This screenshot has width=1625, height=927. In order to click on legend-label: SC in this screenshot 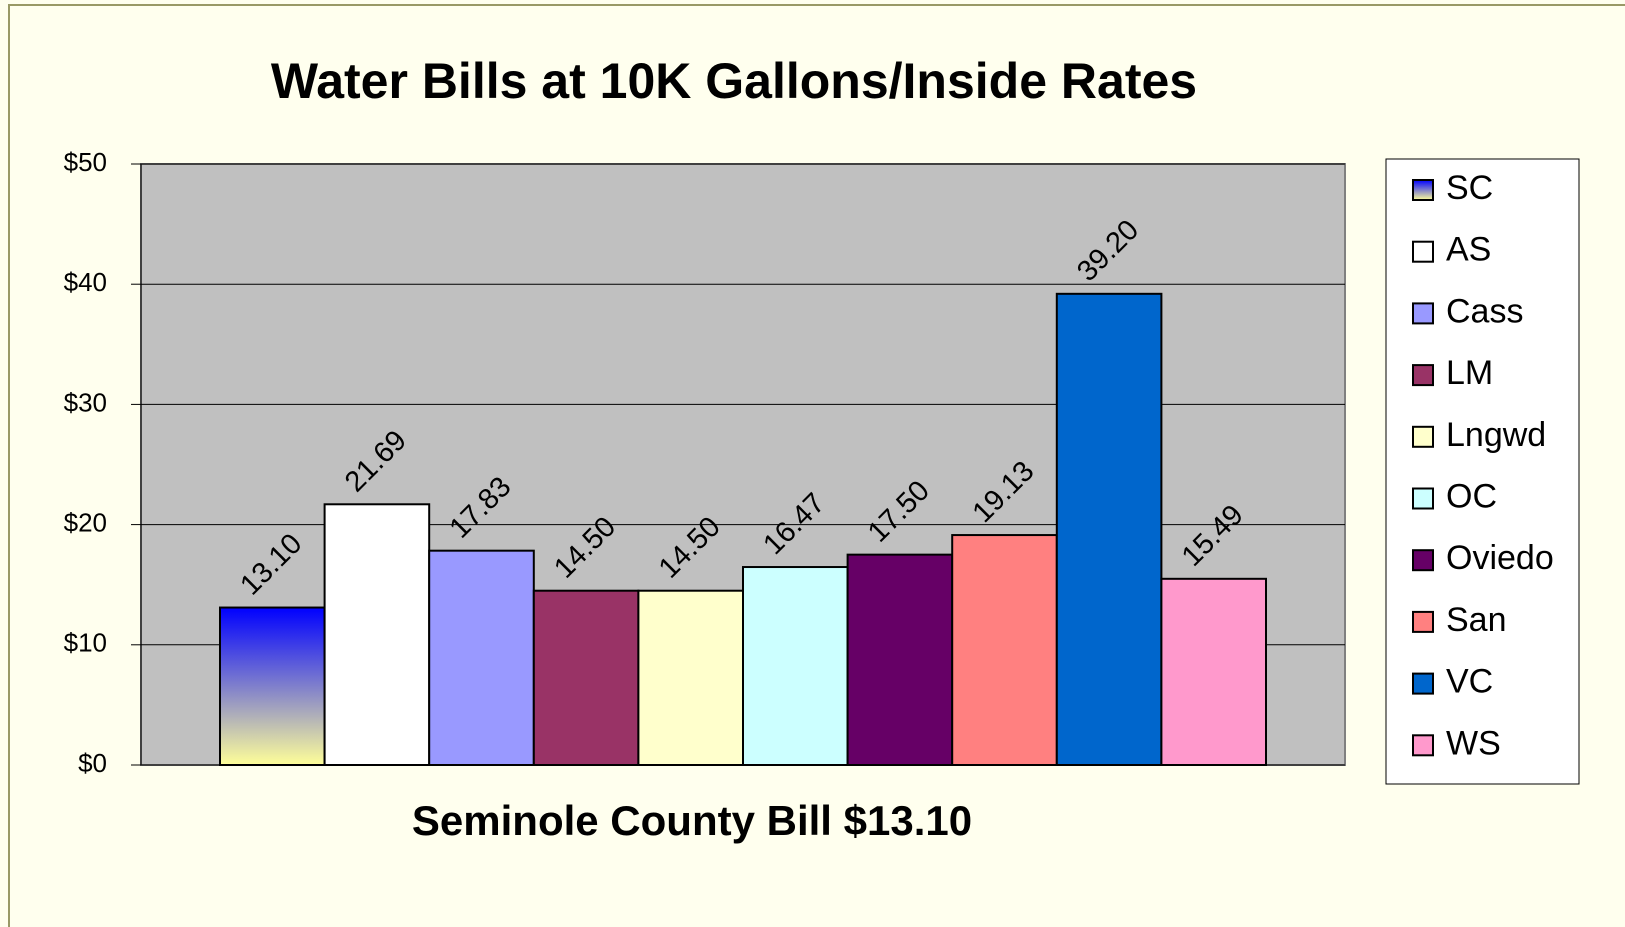, I will do `click(1469, 188)`.